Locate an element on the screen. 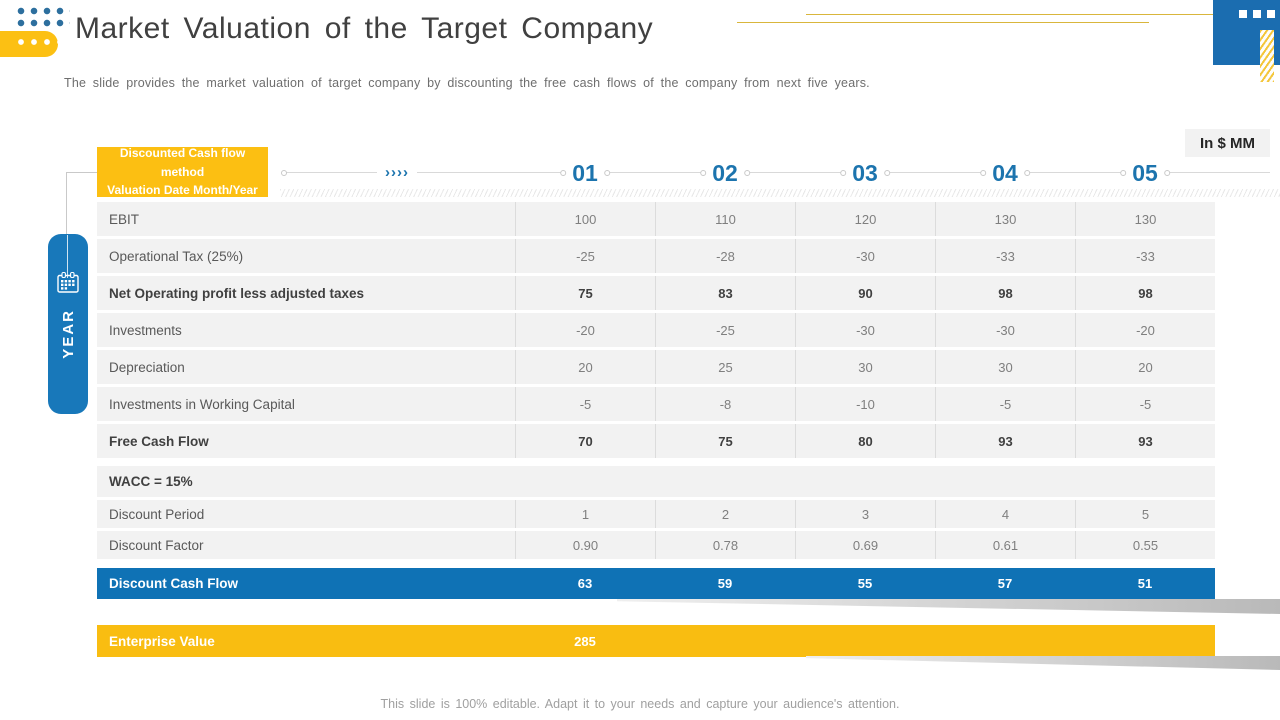 This screenshot has width=1280, height=720. row-label: Investments is located at coordinates (145, 330).